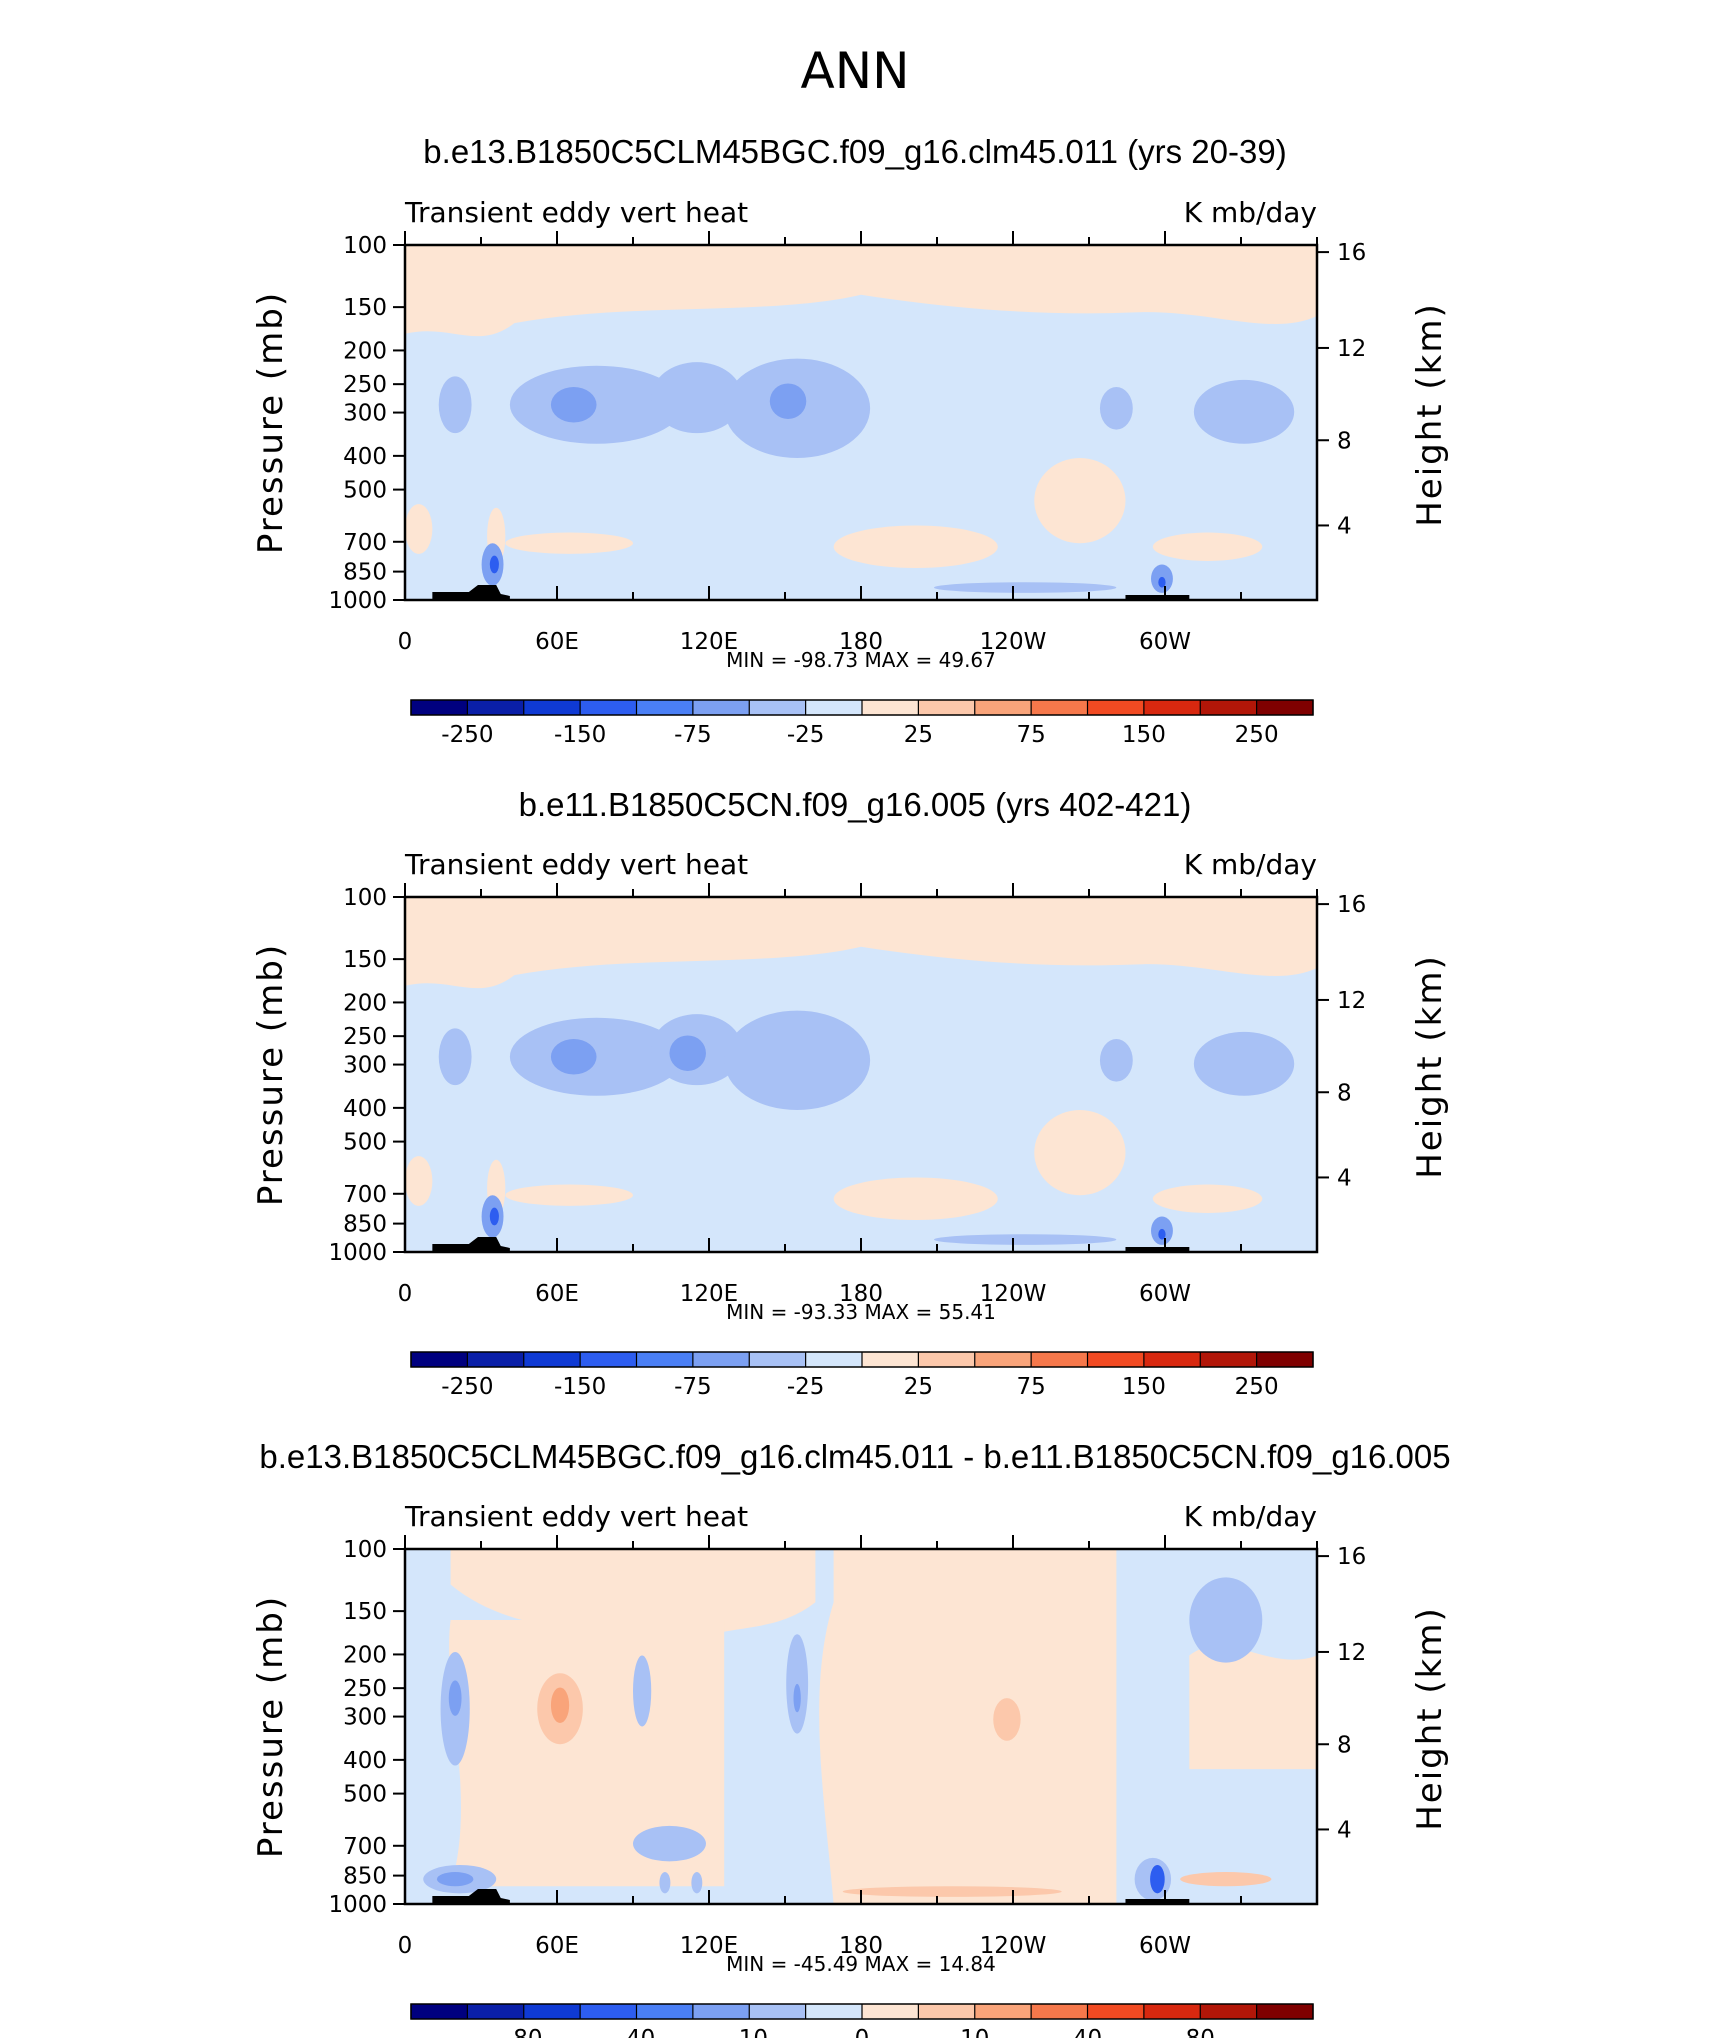  Describe the element at coordinates (855, 71) in the screenshot. I see `page-title: ANN` at that location.